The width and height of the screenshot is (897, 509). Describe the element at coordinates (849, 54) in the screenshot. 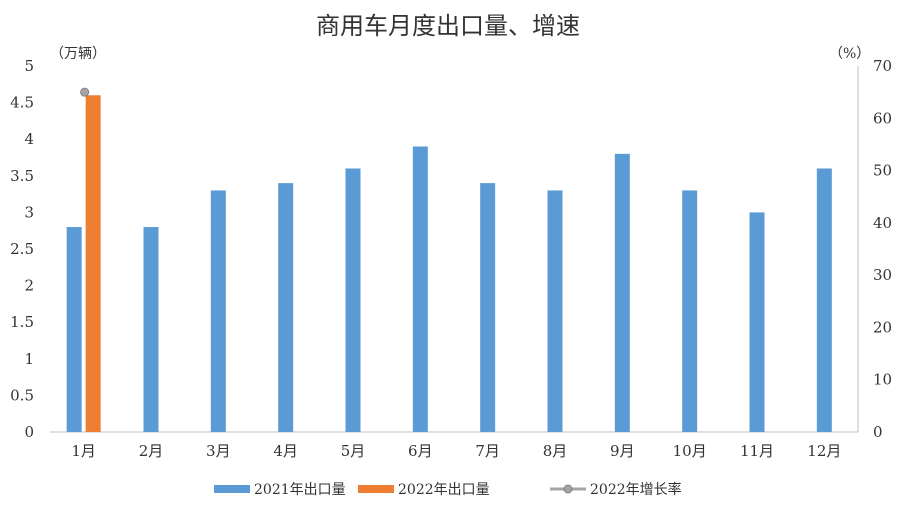

I see `right-axis-unit: （%）` at that location.